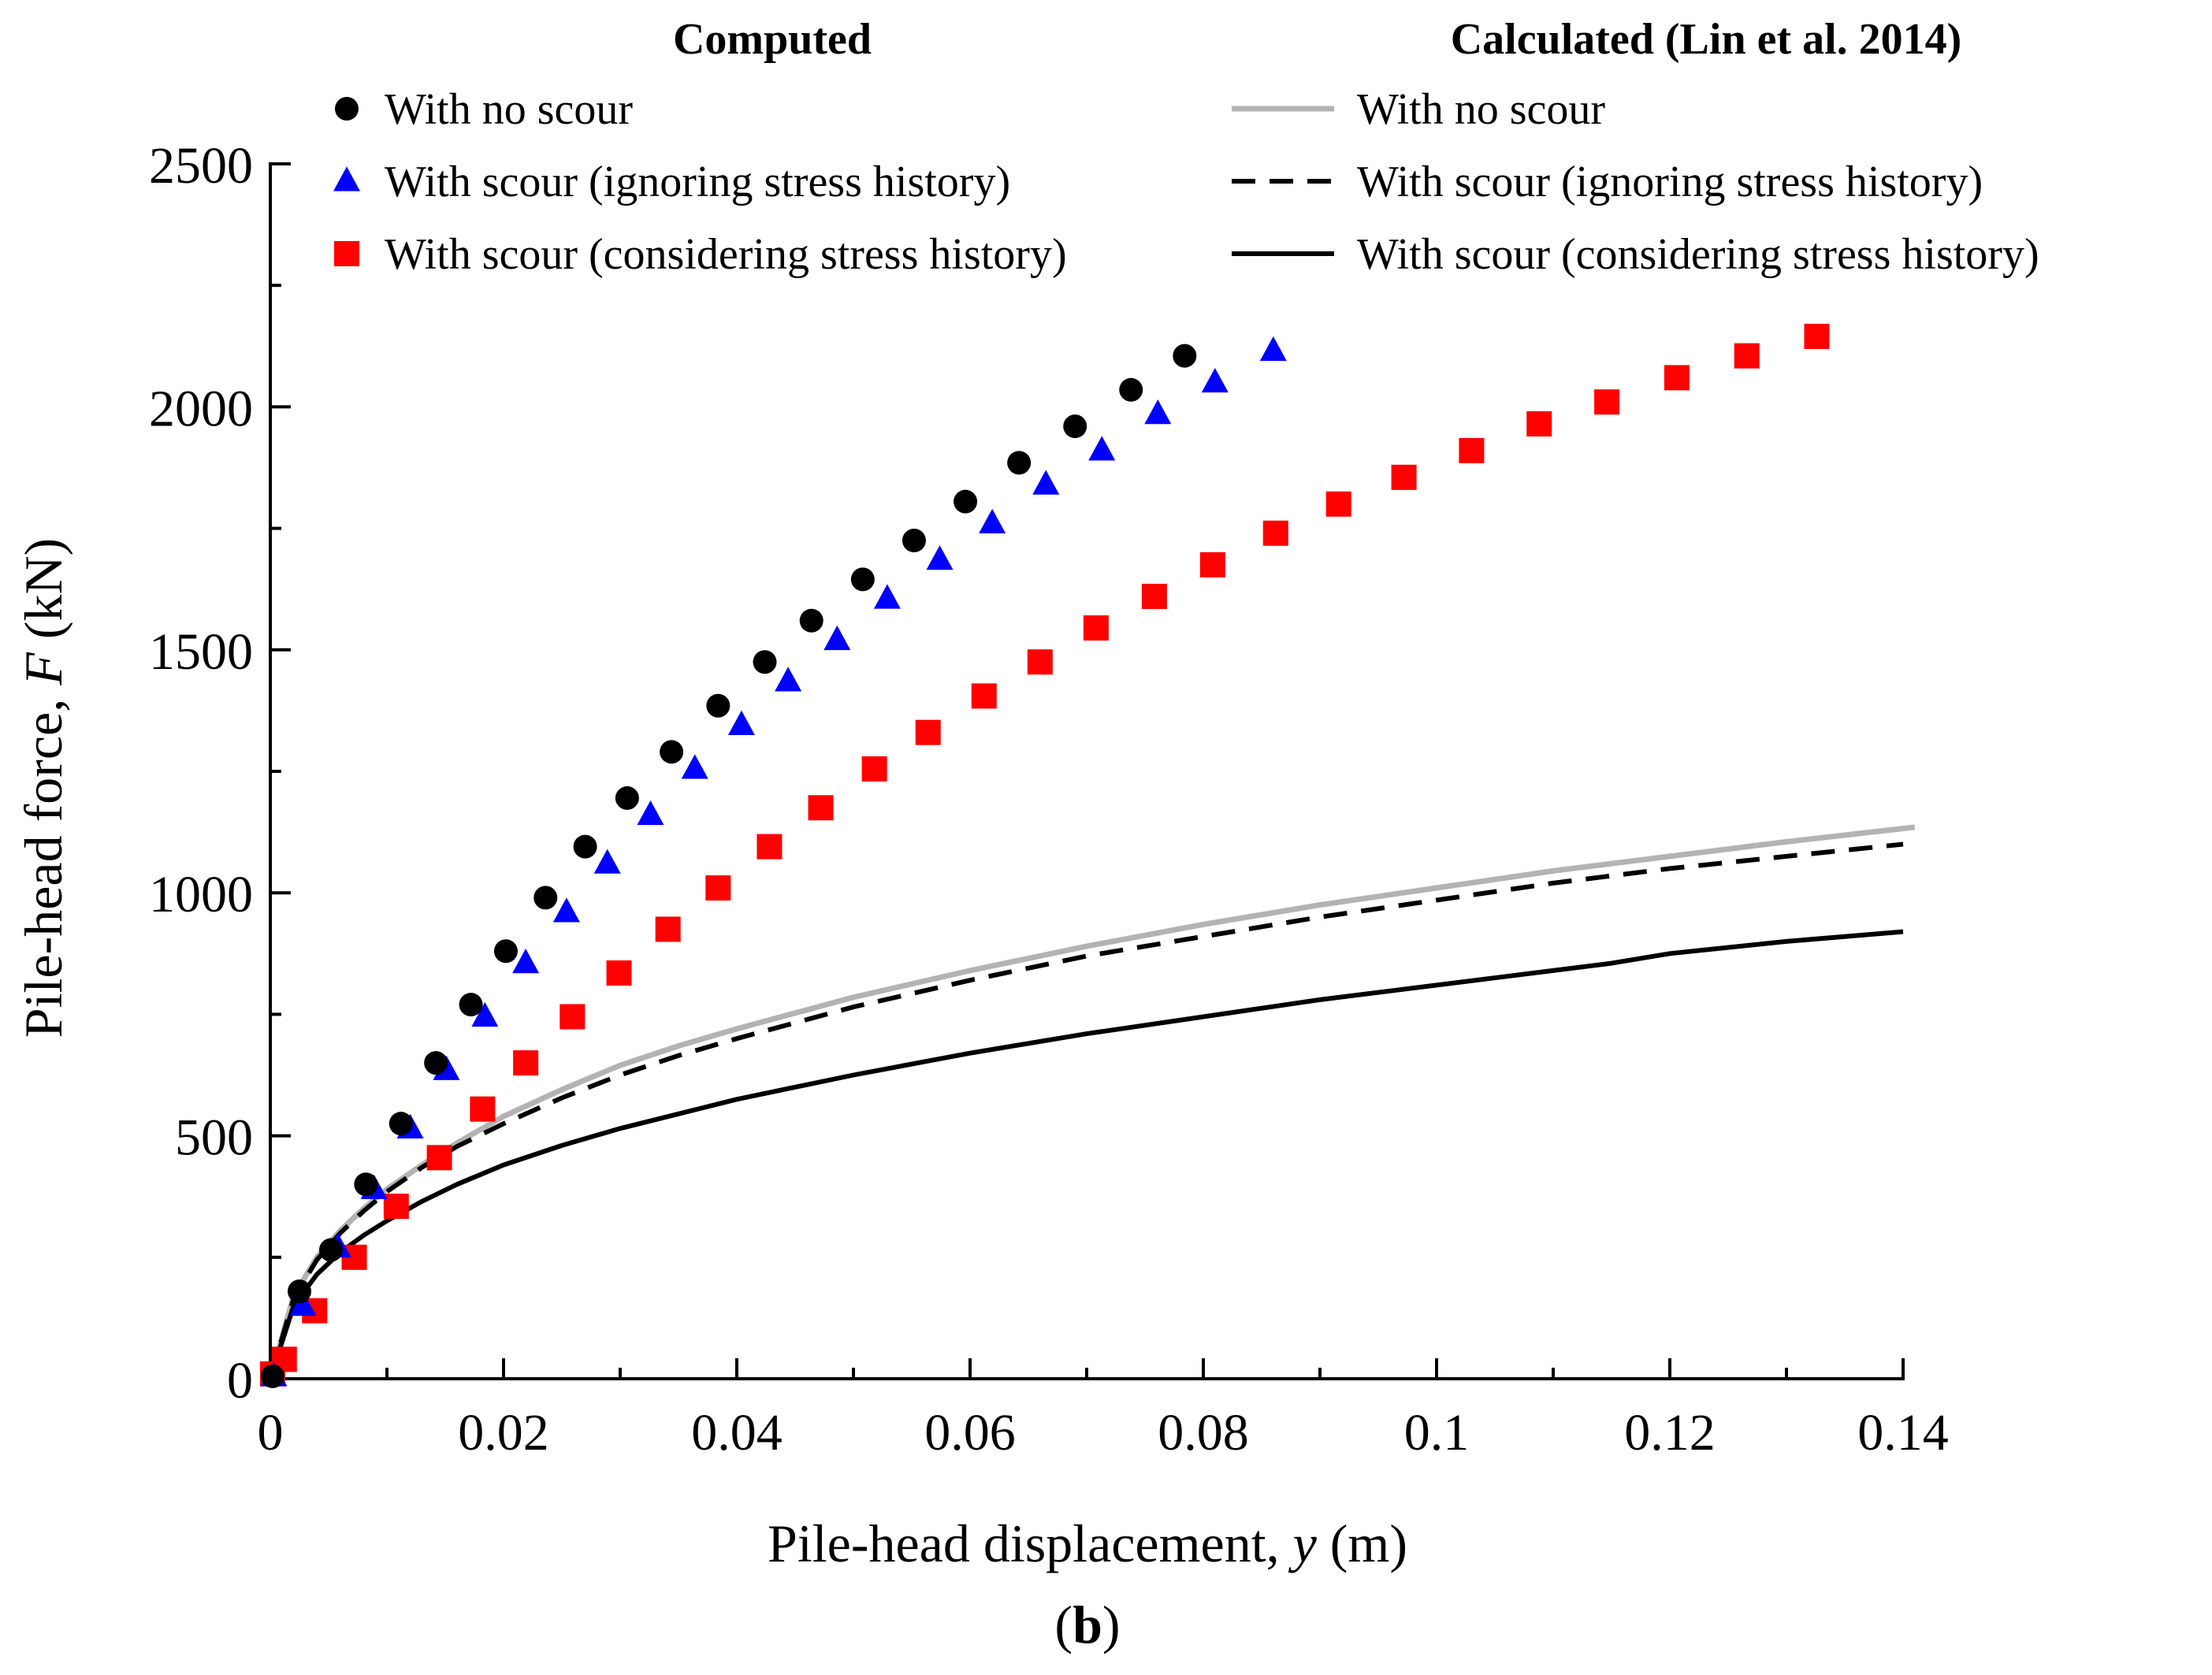 Image resolution: width=2212 pixels, height=1675 pixels. What do you see at coordinates (737, 1433) in the screenshot?
I see `x-tick-label: 0.04` at bounding box center [737, 1433].